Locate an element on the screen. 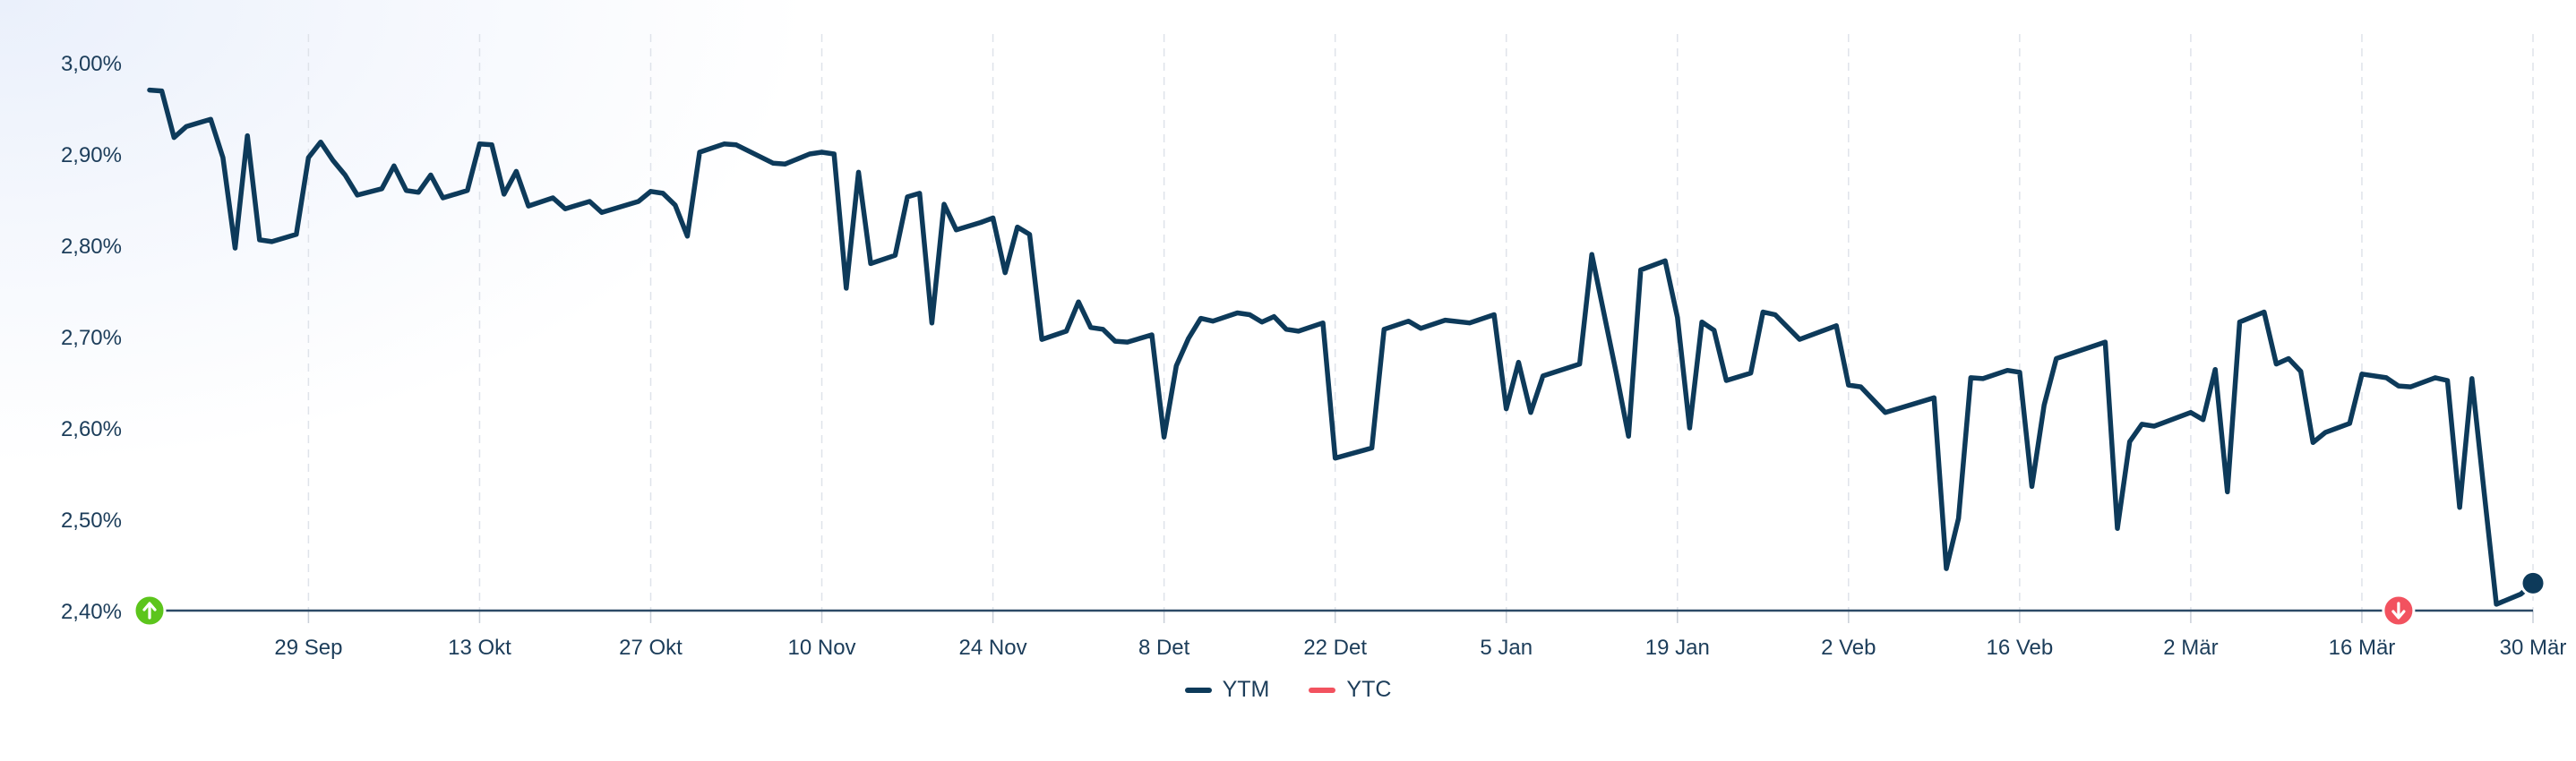 The height and width of the screenshot is (761, 2576). x-tick-label: 5 Jan is located at coordinates (1506, 648).